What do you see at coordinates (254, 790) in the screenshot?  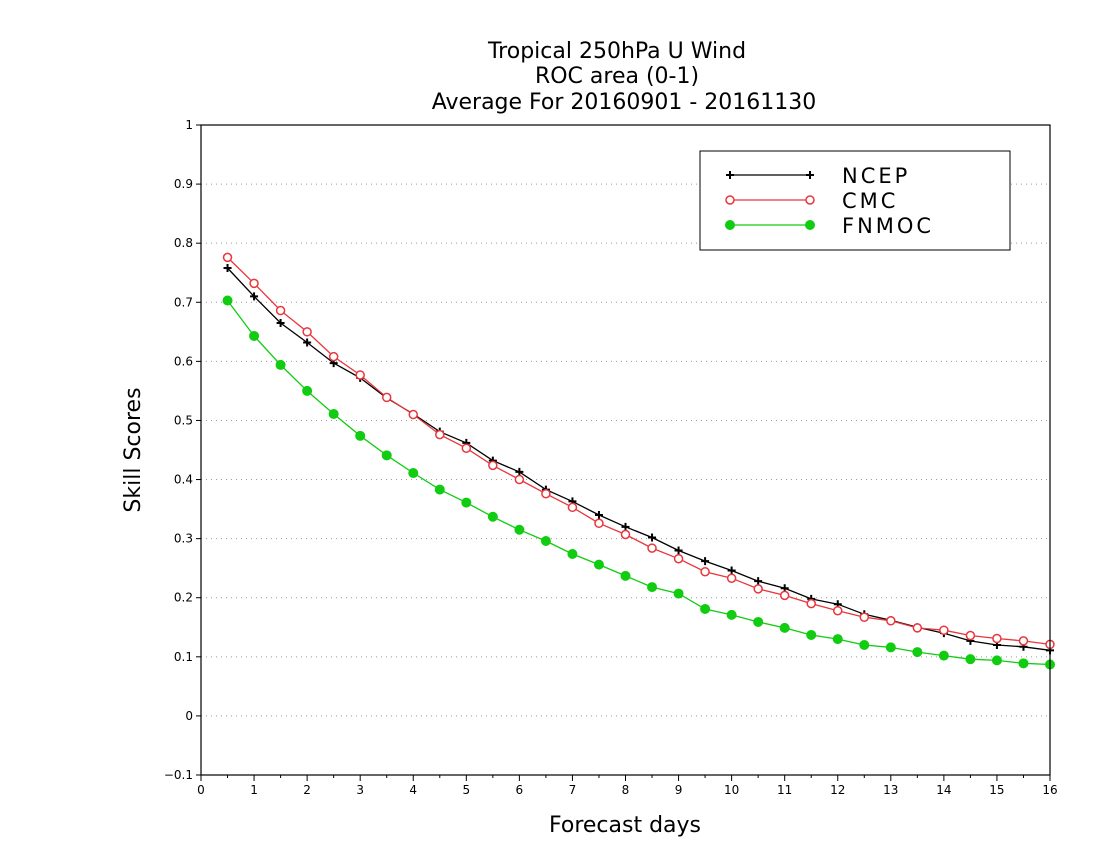 I see `x-tick-label: 1` at bounding box center [254, 790].